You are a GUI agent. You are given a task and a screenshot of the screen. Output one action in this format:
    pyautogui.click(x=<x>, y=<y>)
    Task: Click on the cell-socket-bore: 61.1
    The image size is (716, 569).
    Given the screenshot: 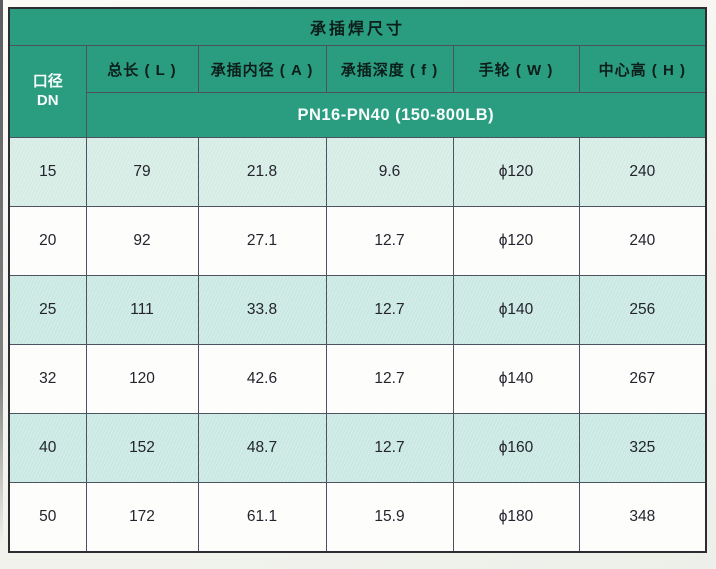 What is the action you would take?
    pyautogui.click(x=262, y=517)
    